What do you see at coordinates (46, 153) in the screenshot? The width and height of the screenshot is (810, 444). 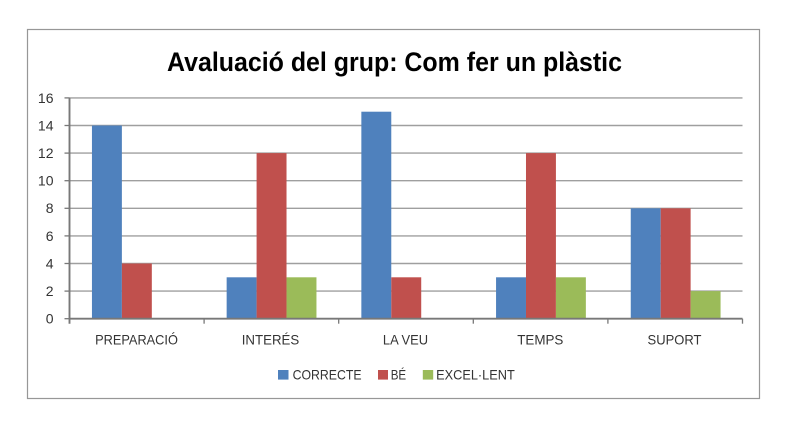 I see `svg-text: 12` at bounding box center [46, 153].